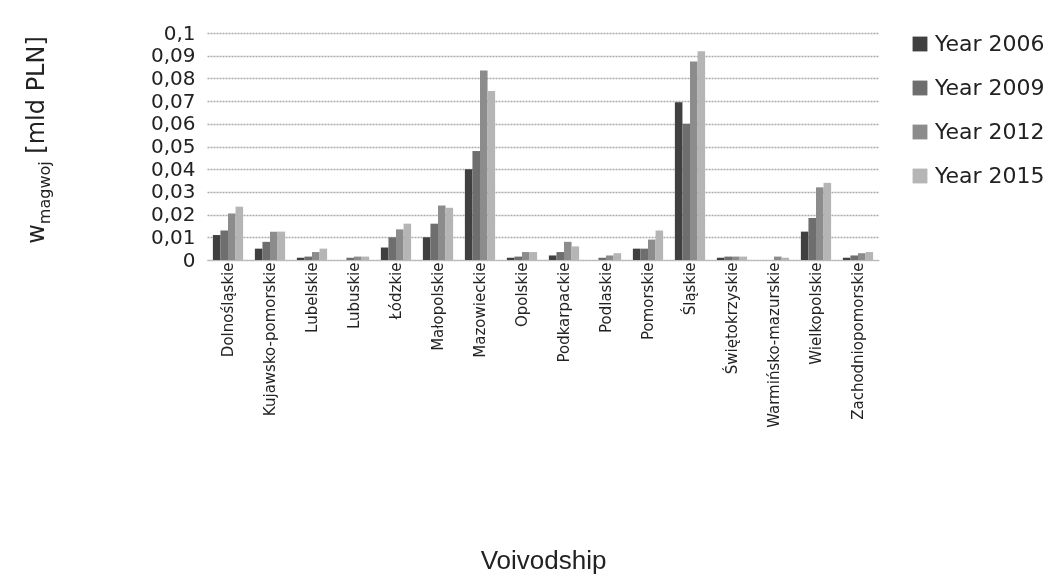 The height and width of the screenshot is (588, 1045). Describe the element at coordinates (858, 341) in the screenshot. I see `x-tick-label: Zachodniopomorskie` at that location.